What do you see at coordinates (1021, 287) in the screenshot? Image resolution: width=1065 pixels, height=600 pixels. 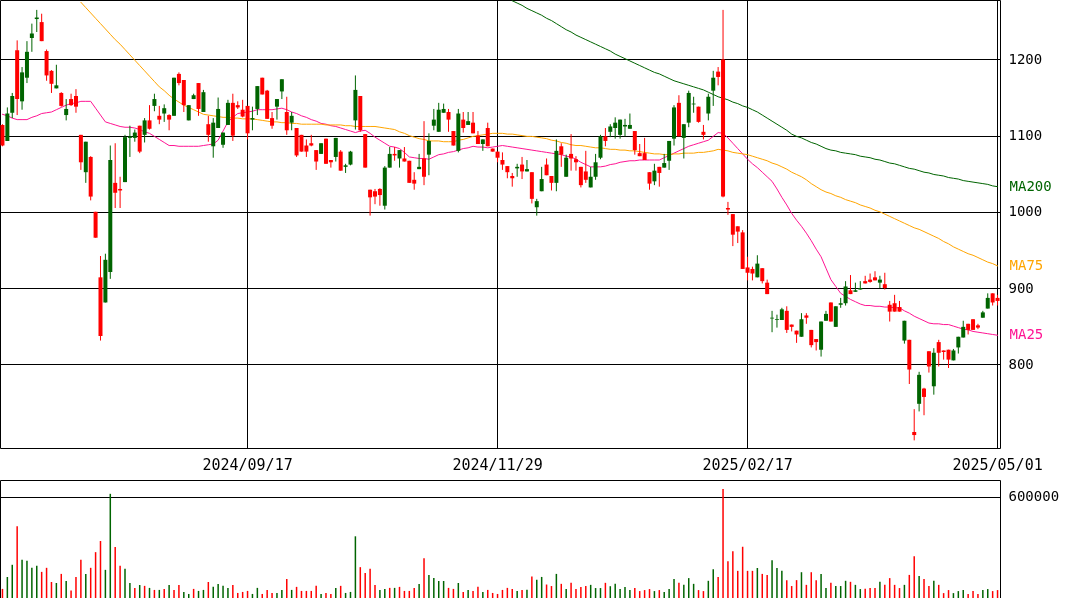 I see `y-tick-label: 900` at bounding box center [1021, 287].